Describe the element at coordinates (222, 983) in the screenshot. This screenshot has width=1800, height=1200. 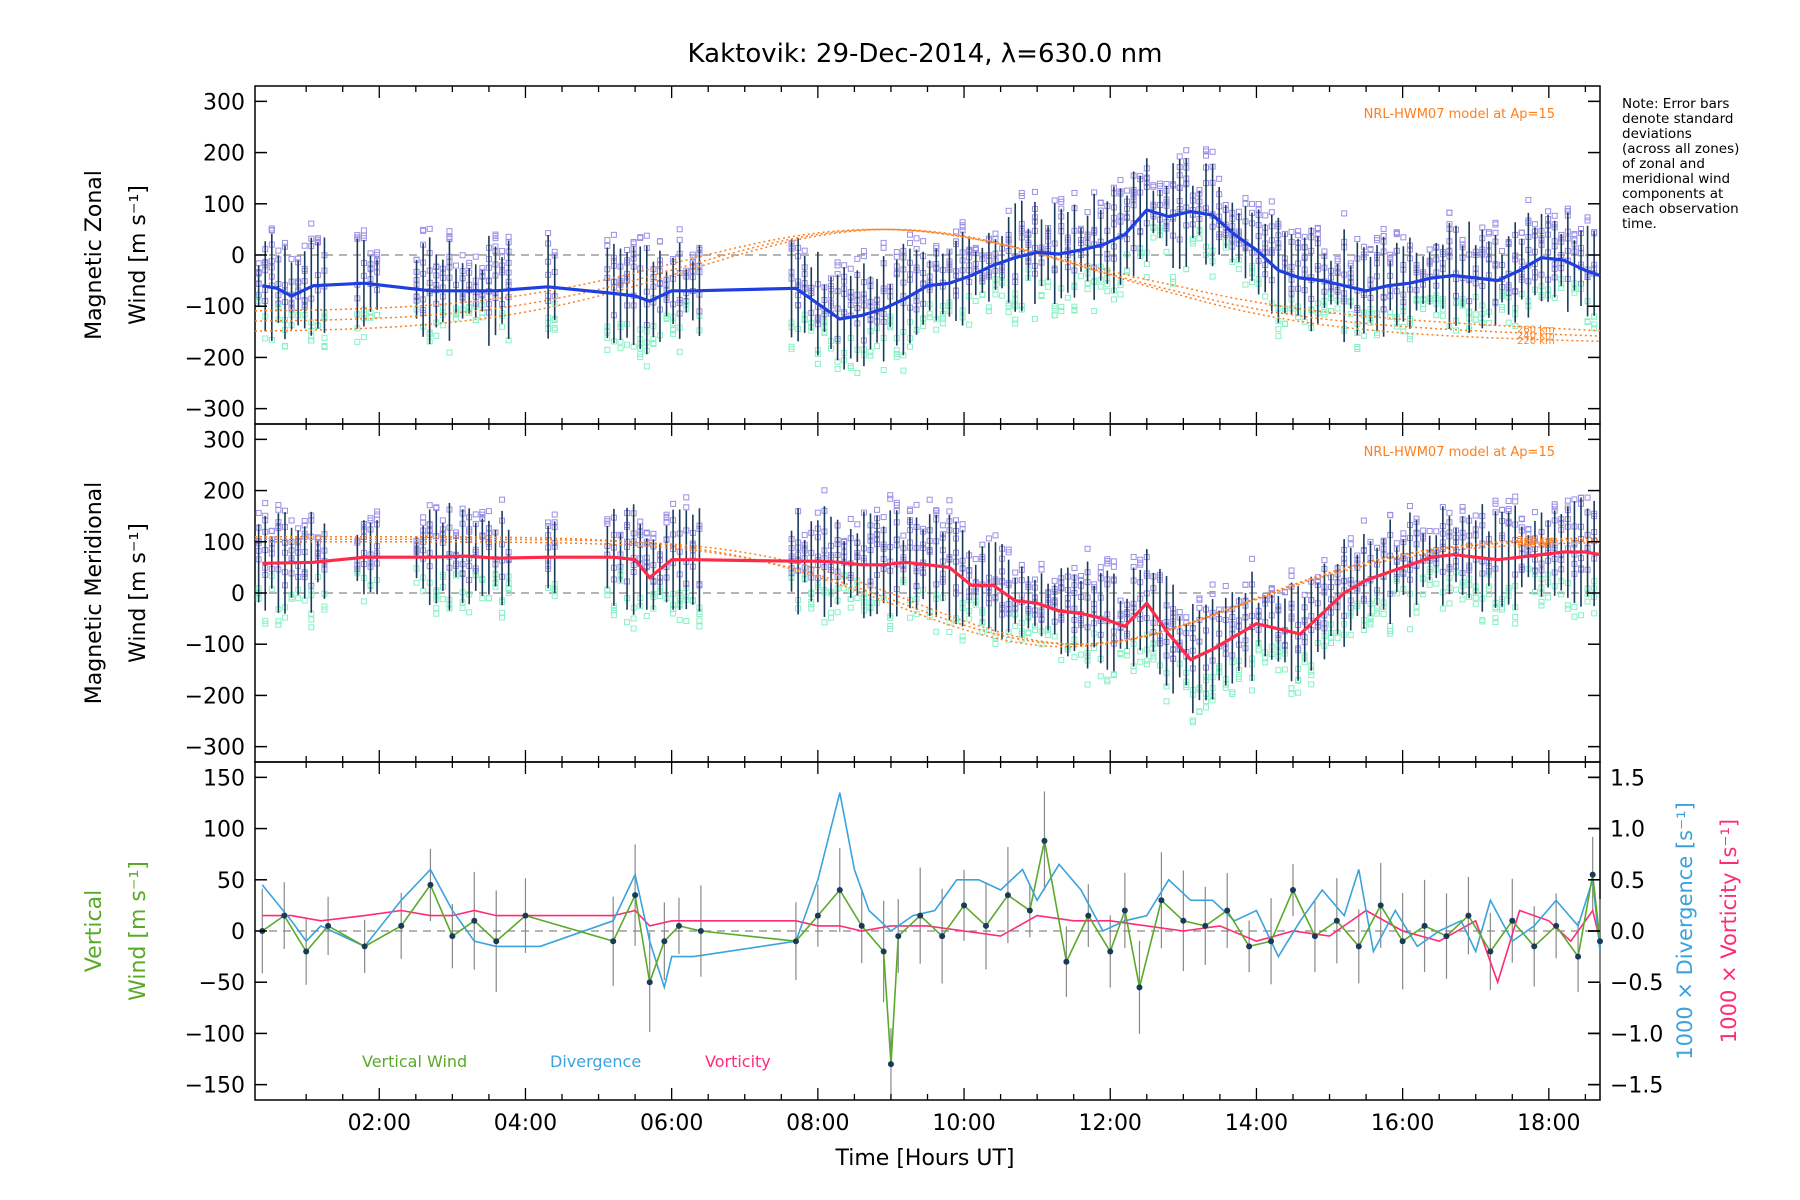
I see `y-tick-label: −50` at that location.